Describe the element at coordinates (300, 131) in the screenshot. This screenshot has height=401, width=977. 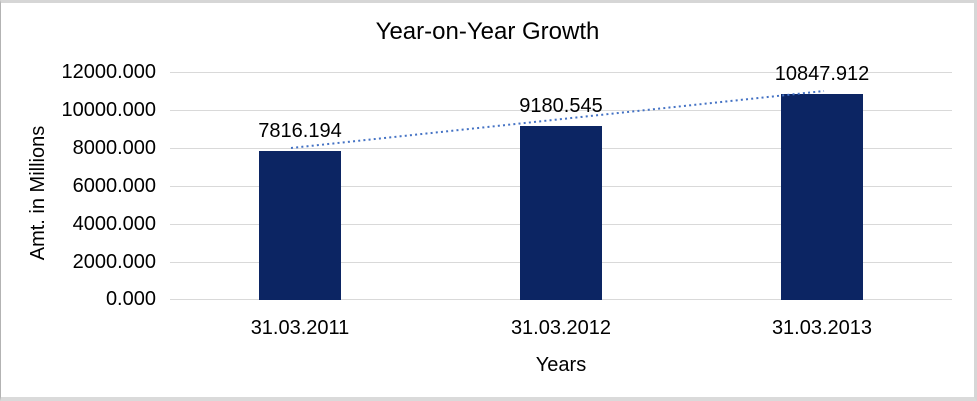
I see `bar-value-label: 7816.194` at that location.